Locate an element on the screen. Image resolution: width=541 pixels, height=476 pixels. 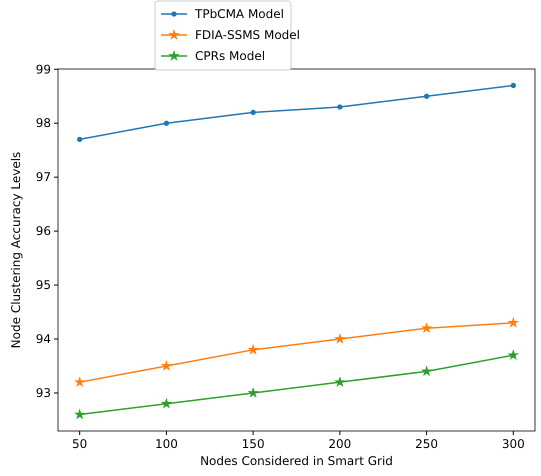
x-tick-label: 250 is located at coordinates (426, 444).